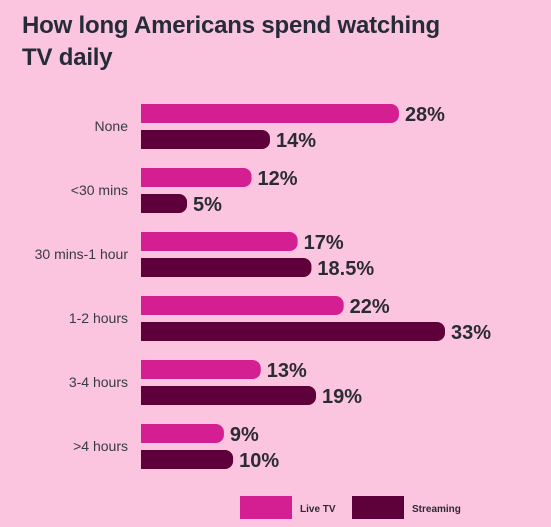 The width and height of the screenshot is (551, 527). I want to click on category-label: 1-2 hours, so click(98, 318).